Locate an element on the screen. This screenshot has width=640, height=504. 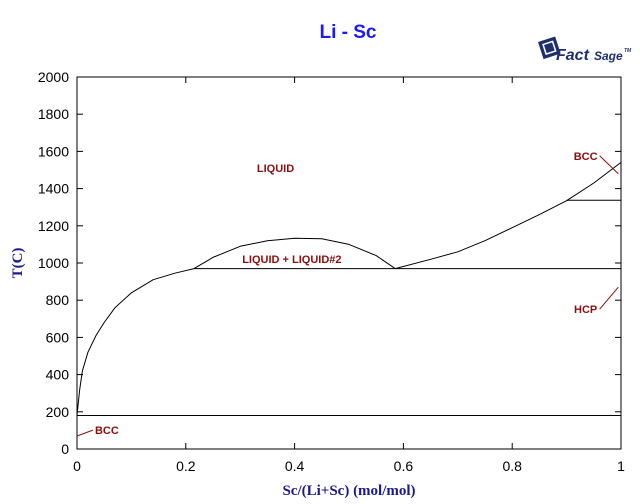
x-tick-label: 0.2 is located at coordinates (186, 466).